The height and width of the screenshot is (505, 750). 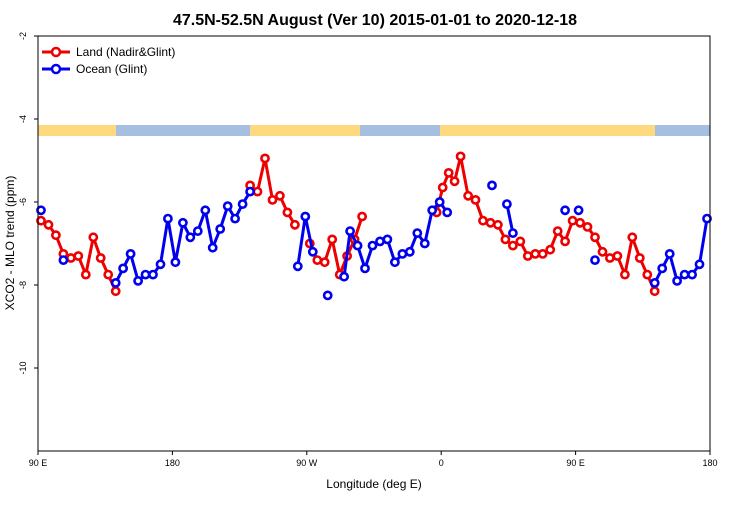 What do you see at coordinates (23, 367) in the screenshot?
I see `y-tick-label-4: -10` at bounding box center [23, 367].